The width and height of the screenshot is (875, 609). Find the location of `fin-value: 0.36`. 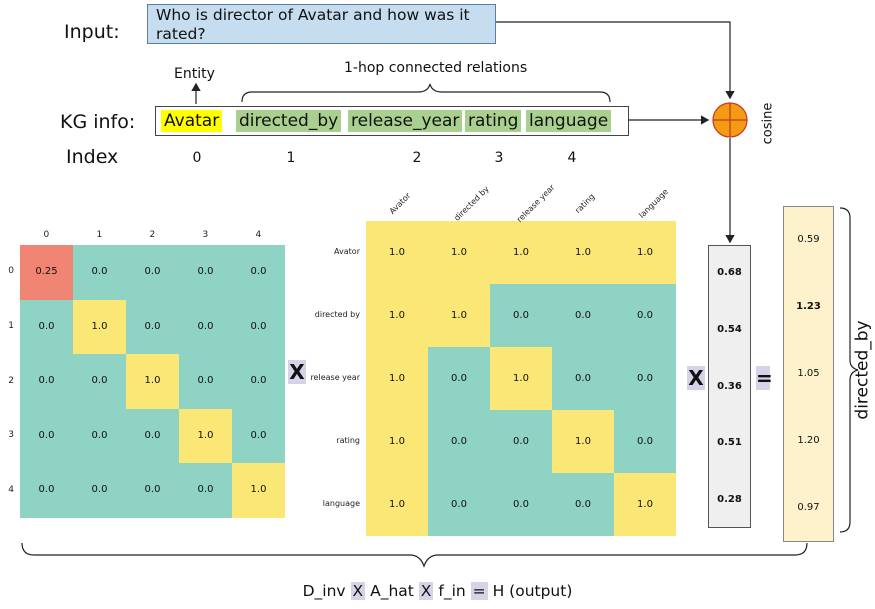

fin-value: 0.36 is located at coordinates (729, 386).